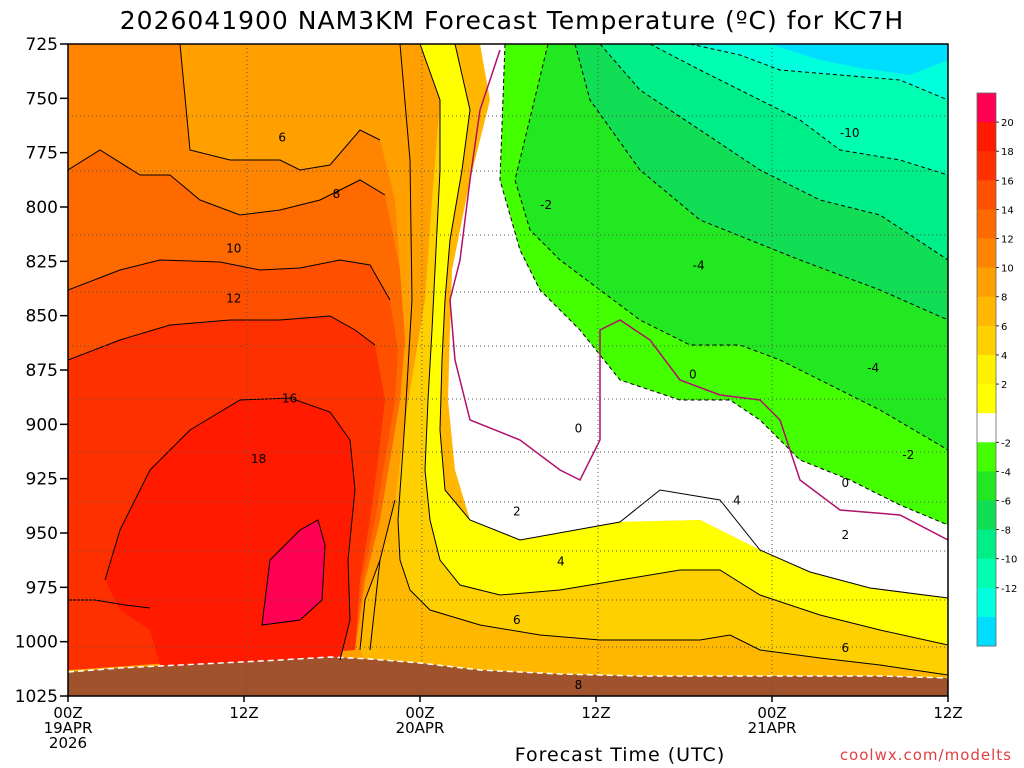 Image resolution: width=1024 pixels, height=768 pixels. Describe the element at coordinates (42, 425) in the screenshot. I see `y-tick-label: 900` at that location.